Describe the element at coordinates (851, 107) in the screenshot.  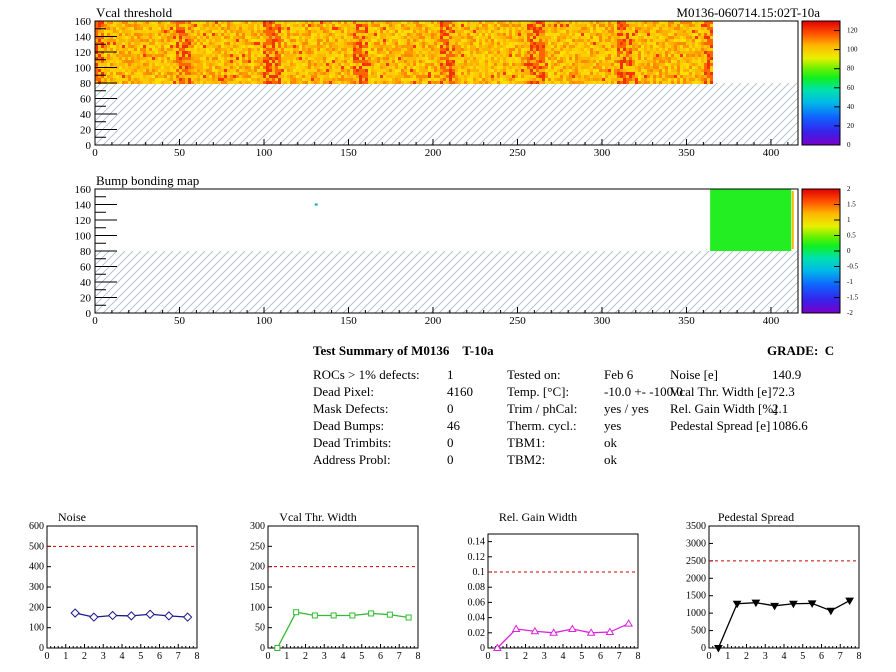
I see `map-0-palette-tick-2: 40` at that location.